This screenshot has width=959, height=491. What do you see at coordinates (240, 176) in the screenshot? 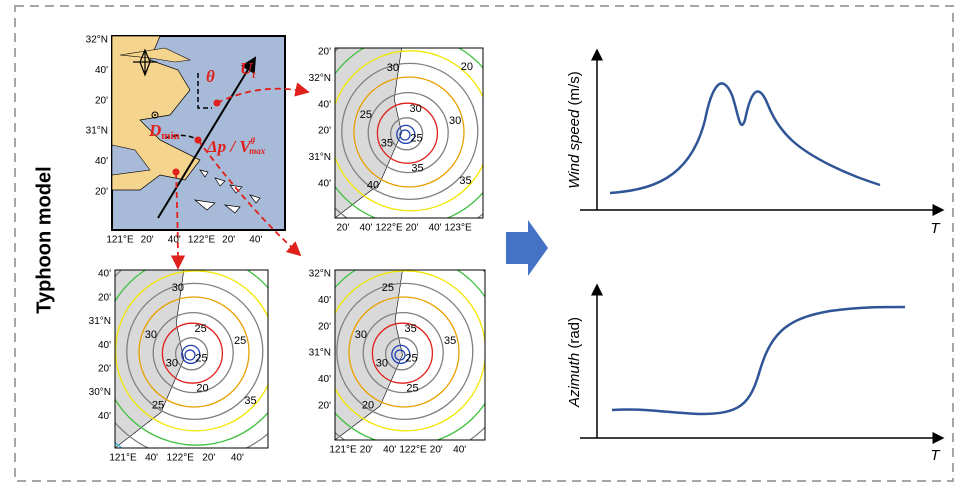
I see `connectors` at bounding box center [240, 176].